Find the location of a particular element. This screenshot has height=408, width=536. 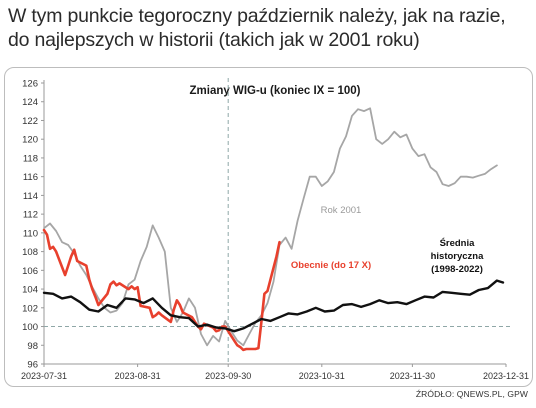

y-tick-label: 96 is located at coordinates (32, 365).